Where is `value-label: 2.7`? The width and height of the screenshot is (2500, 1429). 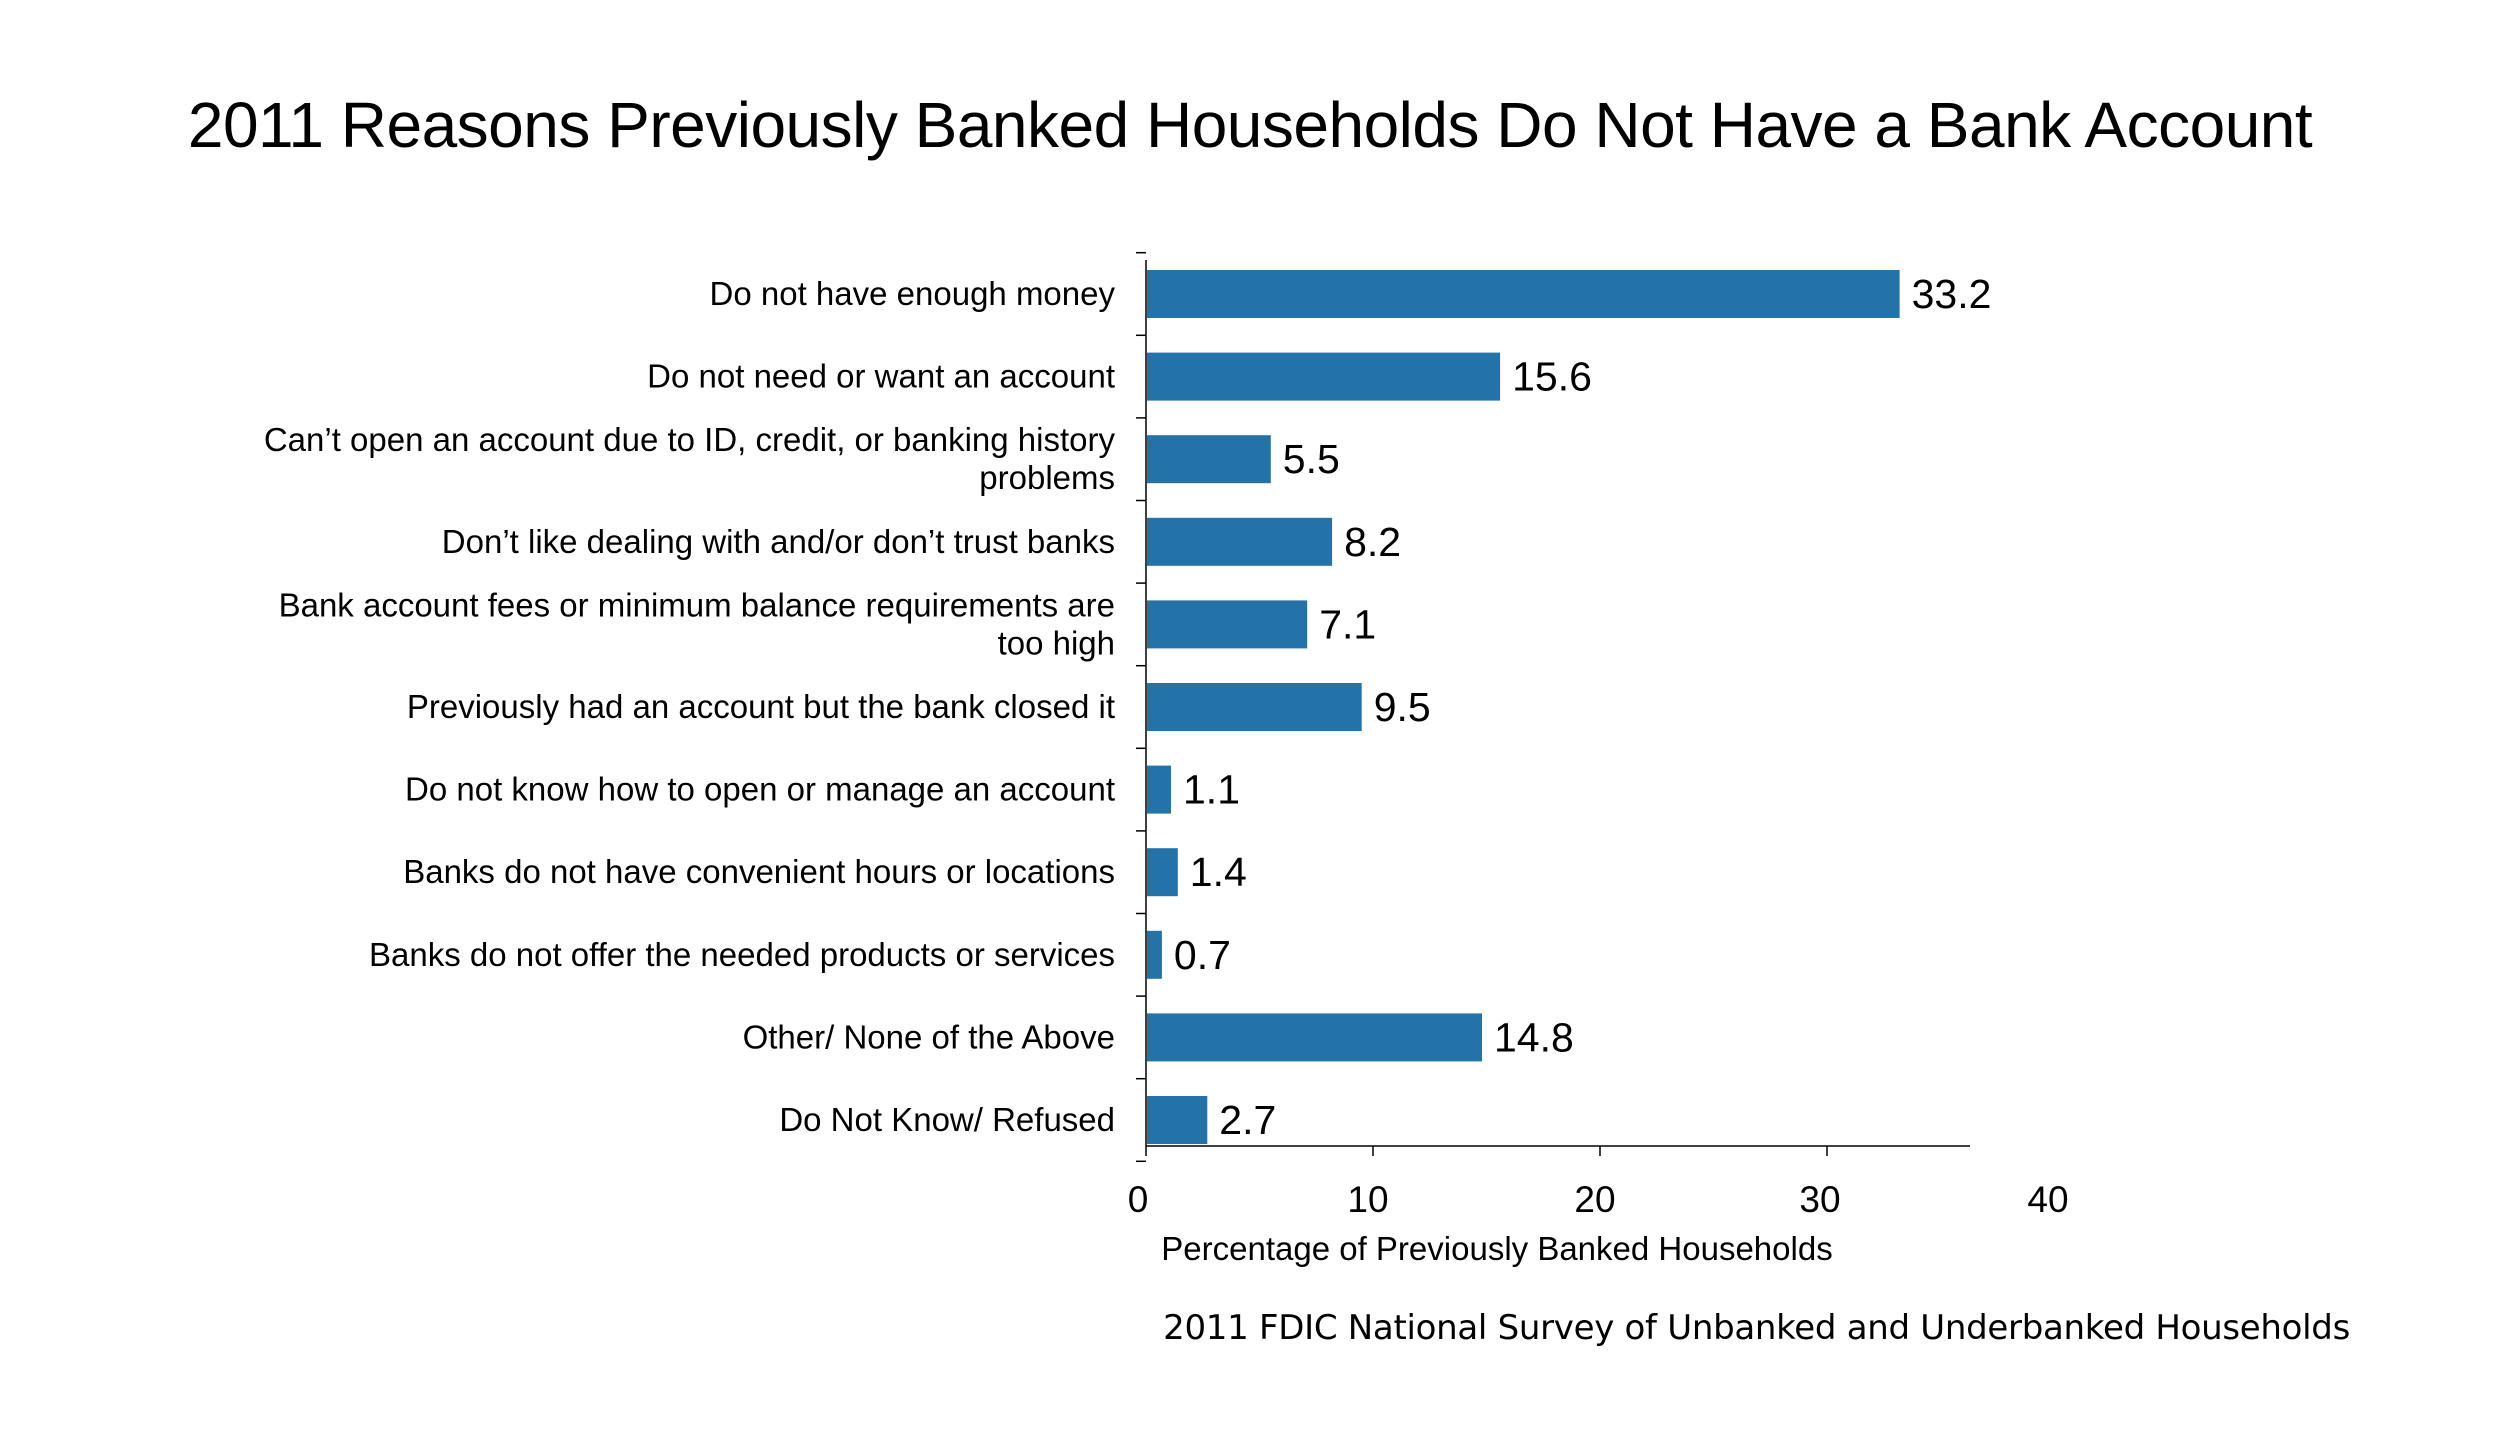
value-label: 2.7 is located at coordinates (1247, 1120).